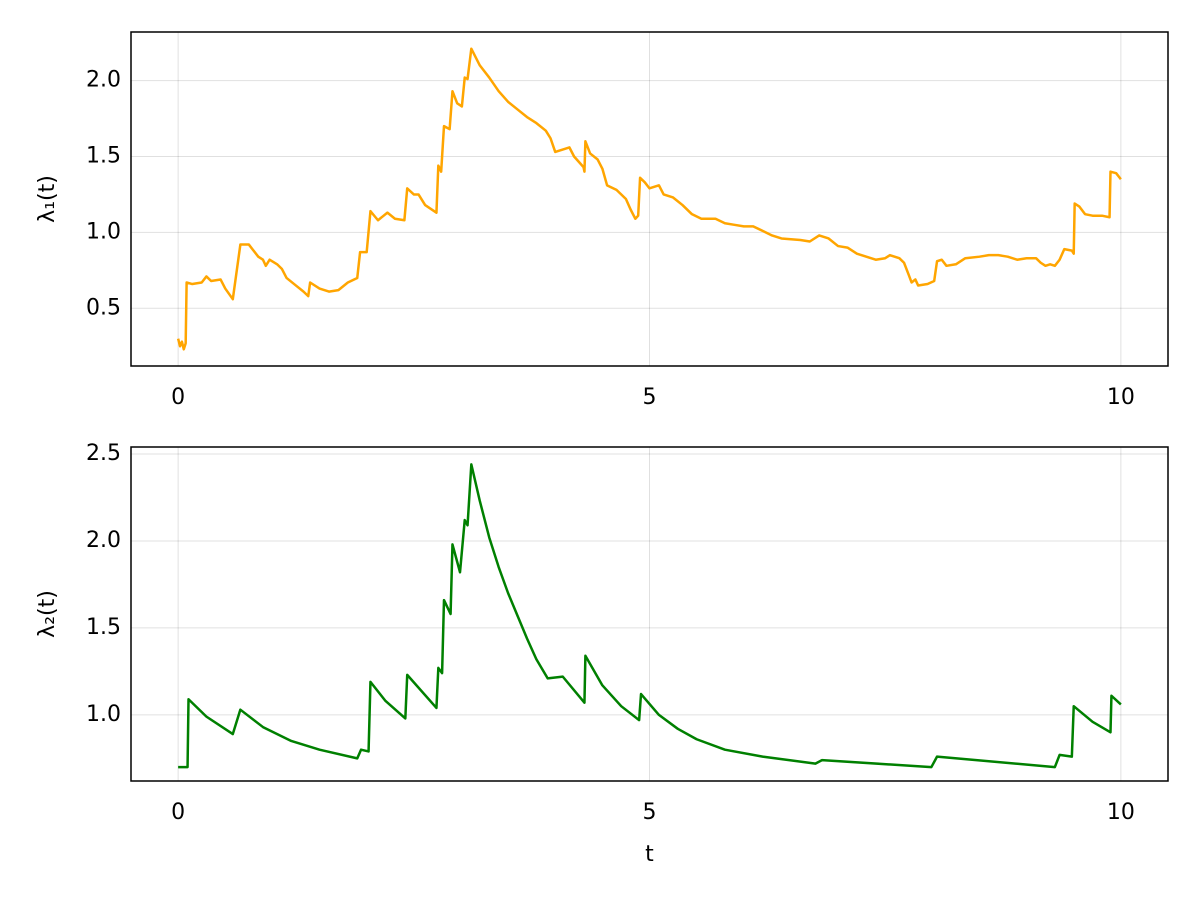 This screenshot has width=1200, height=900. I want to click on y-axis-label: λ₂(t), so click(47, 614).